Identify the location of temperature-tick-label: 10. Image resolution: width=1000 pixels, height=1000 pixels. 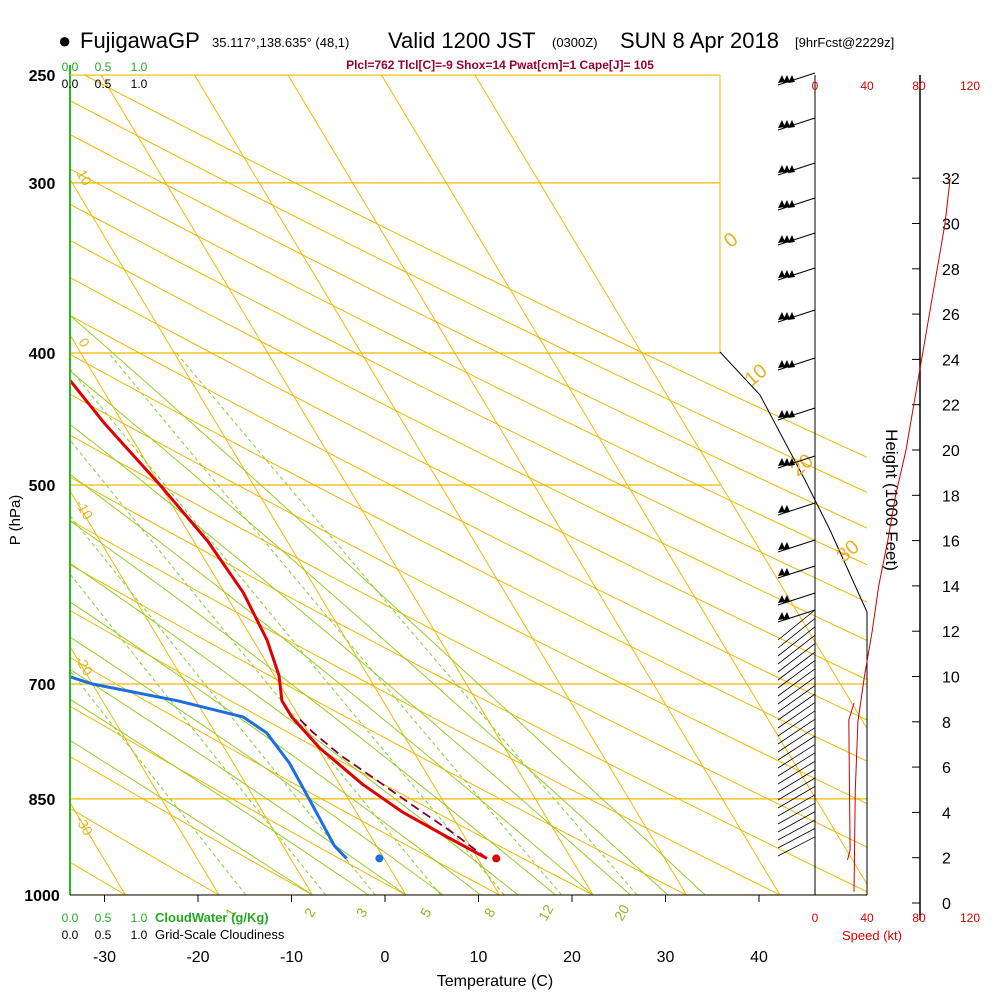
(479, 957).